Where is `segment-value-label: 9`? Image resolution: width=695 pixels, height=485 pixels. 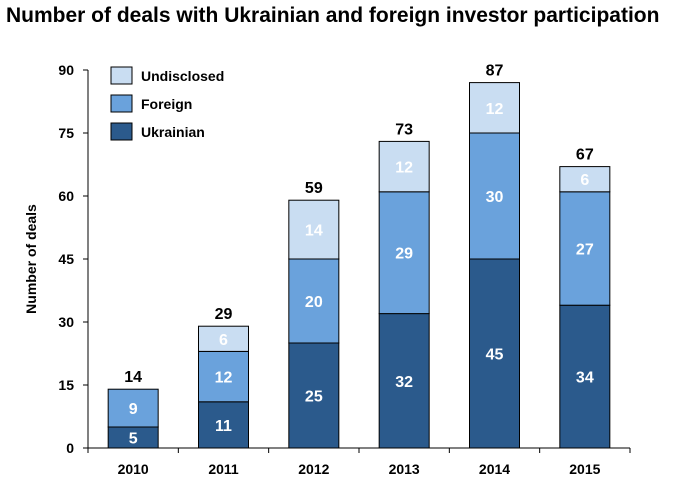 segment-value-label: 9 is located at coordinates (133, 409).